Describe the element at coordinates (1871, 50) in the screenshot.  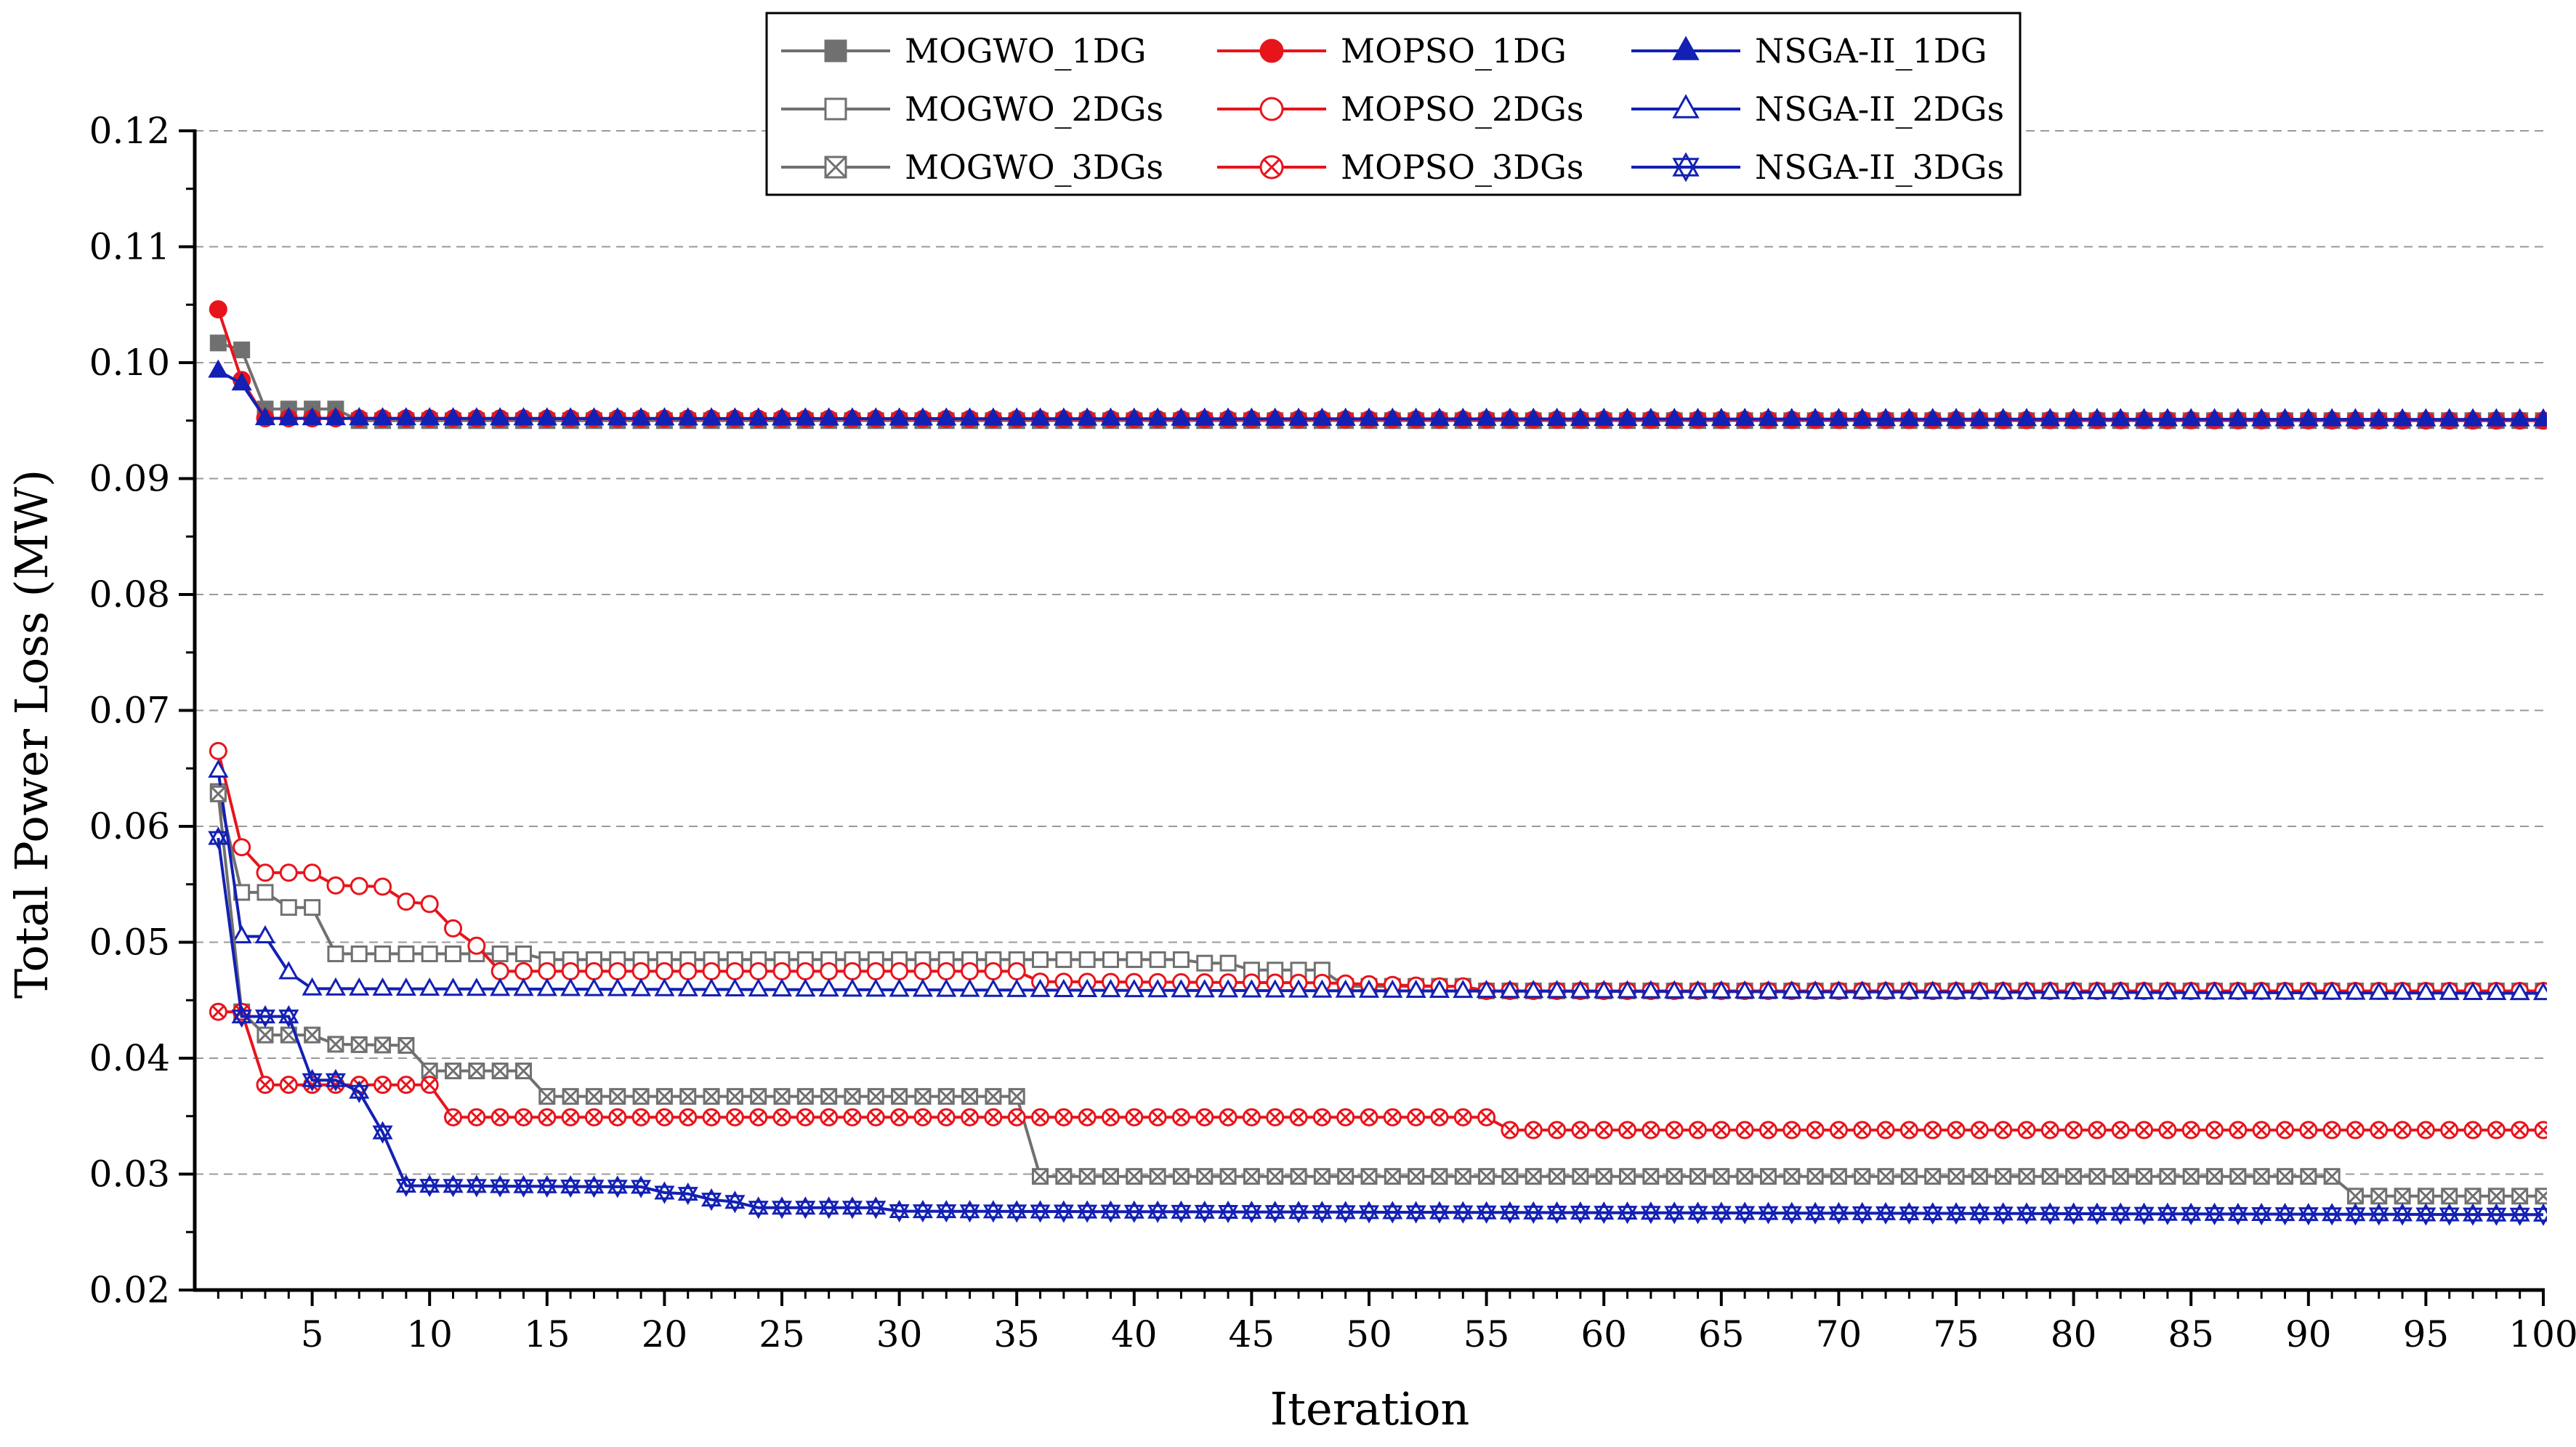
I see `legend-label: NSGA-II_1DG` at that location.